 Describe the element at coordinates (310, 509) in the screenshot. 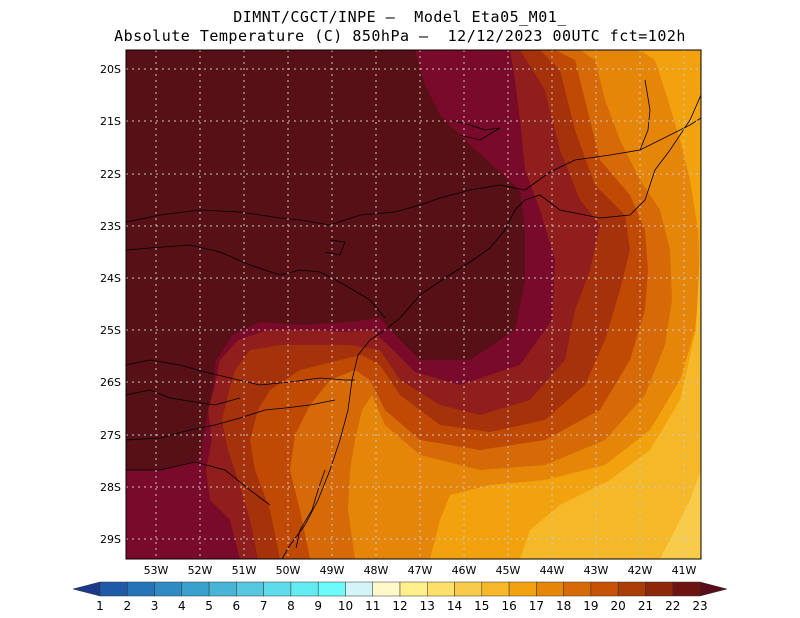

I see `lagoon-outline` at that location.